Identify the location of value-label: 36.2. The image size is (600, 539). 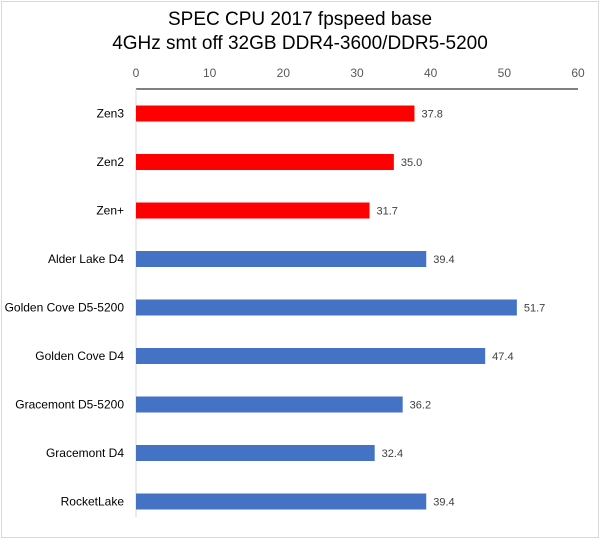
(420, 406).